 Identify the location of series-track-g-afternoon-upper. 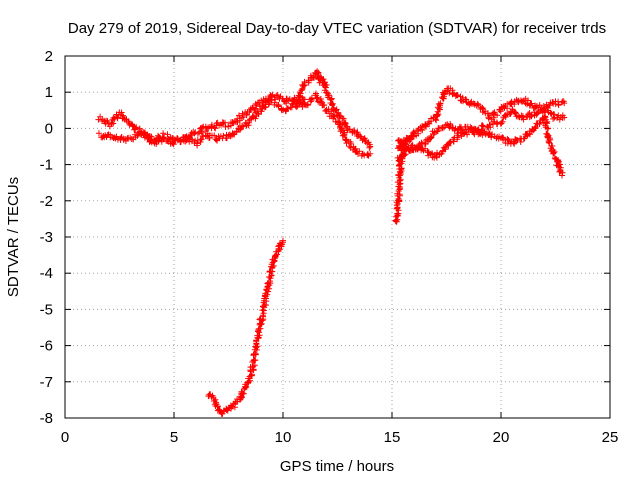
(481, 118).